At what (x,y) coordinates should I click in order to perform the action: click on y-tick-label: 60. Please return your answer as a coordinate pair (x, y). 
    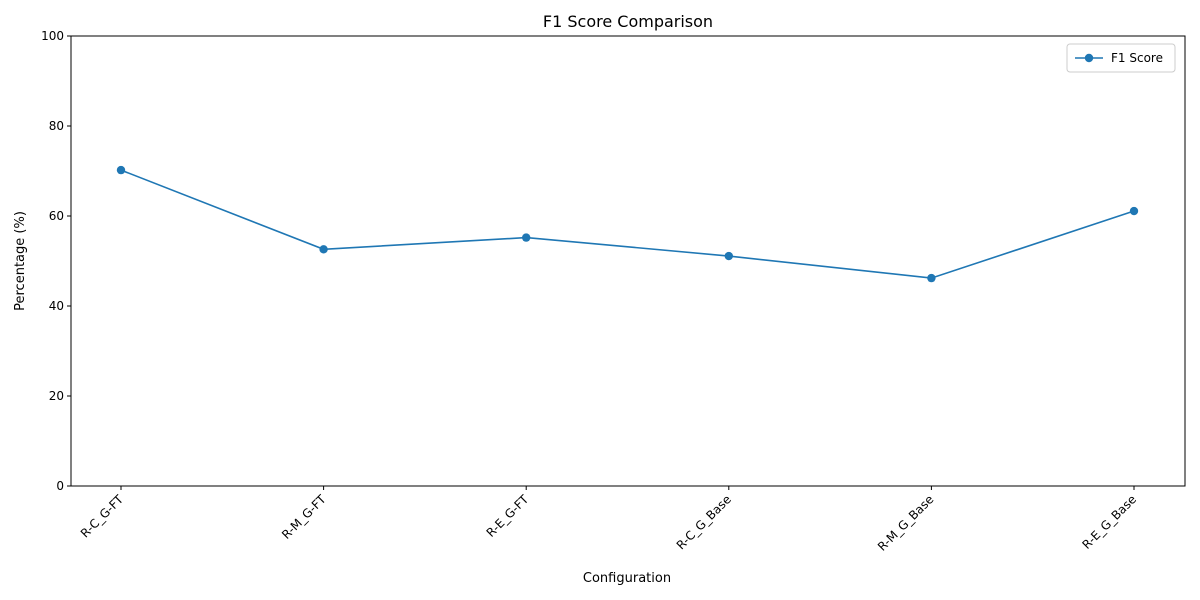
    Looking at the image, I should click on (56, 216).